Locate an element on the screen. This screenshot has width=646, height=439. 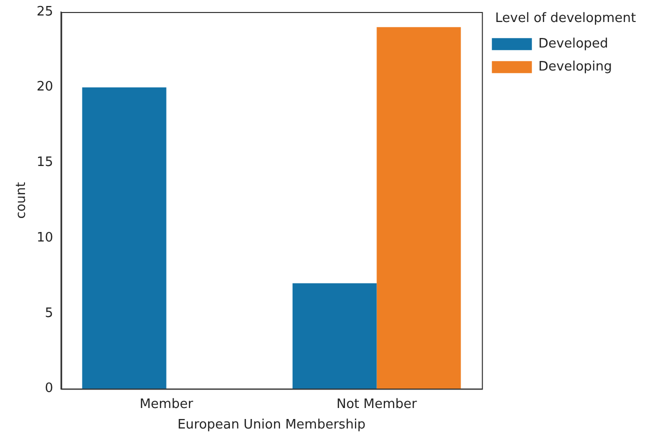
legend-label: Developing is located at coordinates (575, 66).